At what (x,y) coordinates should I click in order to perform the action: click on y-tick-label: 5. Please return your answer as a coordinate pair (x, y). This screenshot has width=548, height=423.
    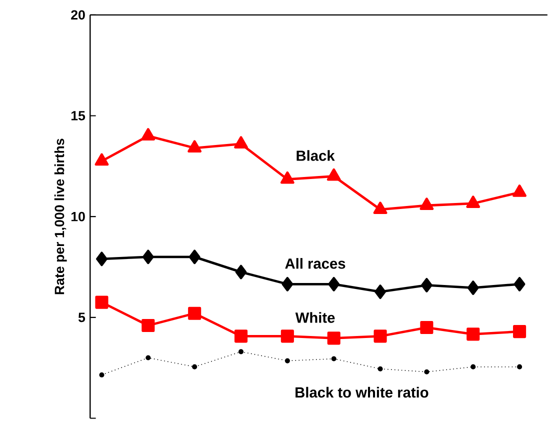
    Looking at the image, I should click on (82, 317).